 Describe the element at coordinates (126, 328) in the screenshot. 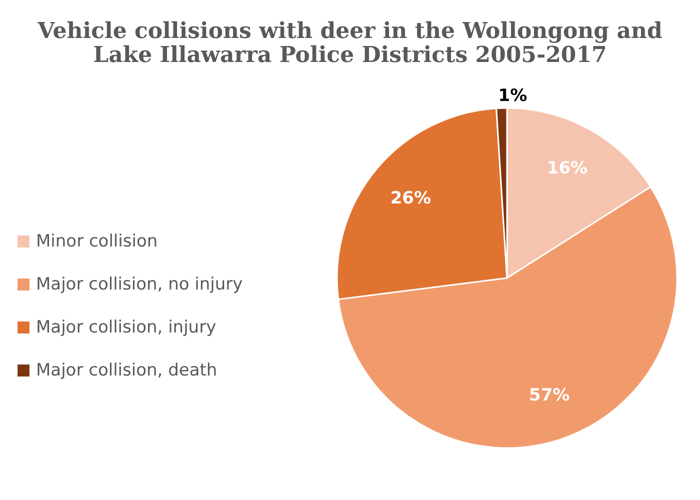

I see `legend-label: Major collision, injury` at that location.